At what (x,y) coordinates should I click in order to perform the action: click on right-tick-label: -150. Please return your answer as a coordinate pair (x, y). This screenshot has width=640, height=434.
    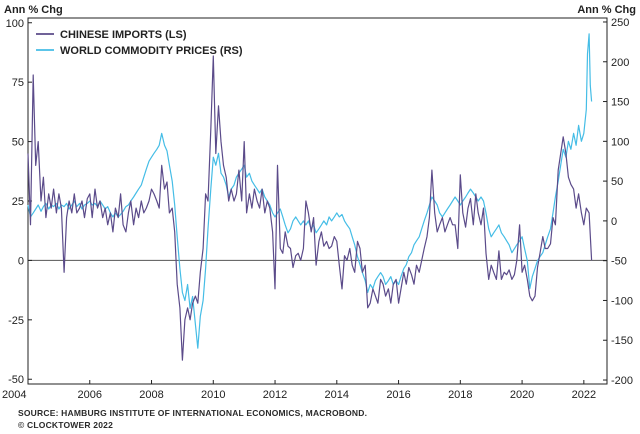
    Looking at the image, I should click on (622, 341).